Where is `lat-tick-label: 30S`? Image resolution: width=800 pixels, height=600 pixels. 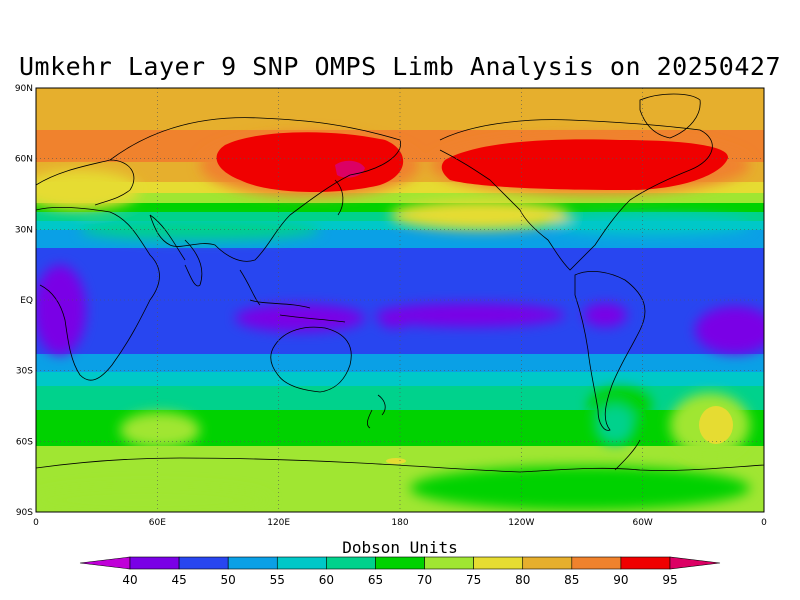
lat-tick-label: 30S is located at coordinates (24, 372).